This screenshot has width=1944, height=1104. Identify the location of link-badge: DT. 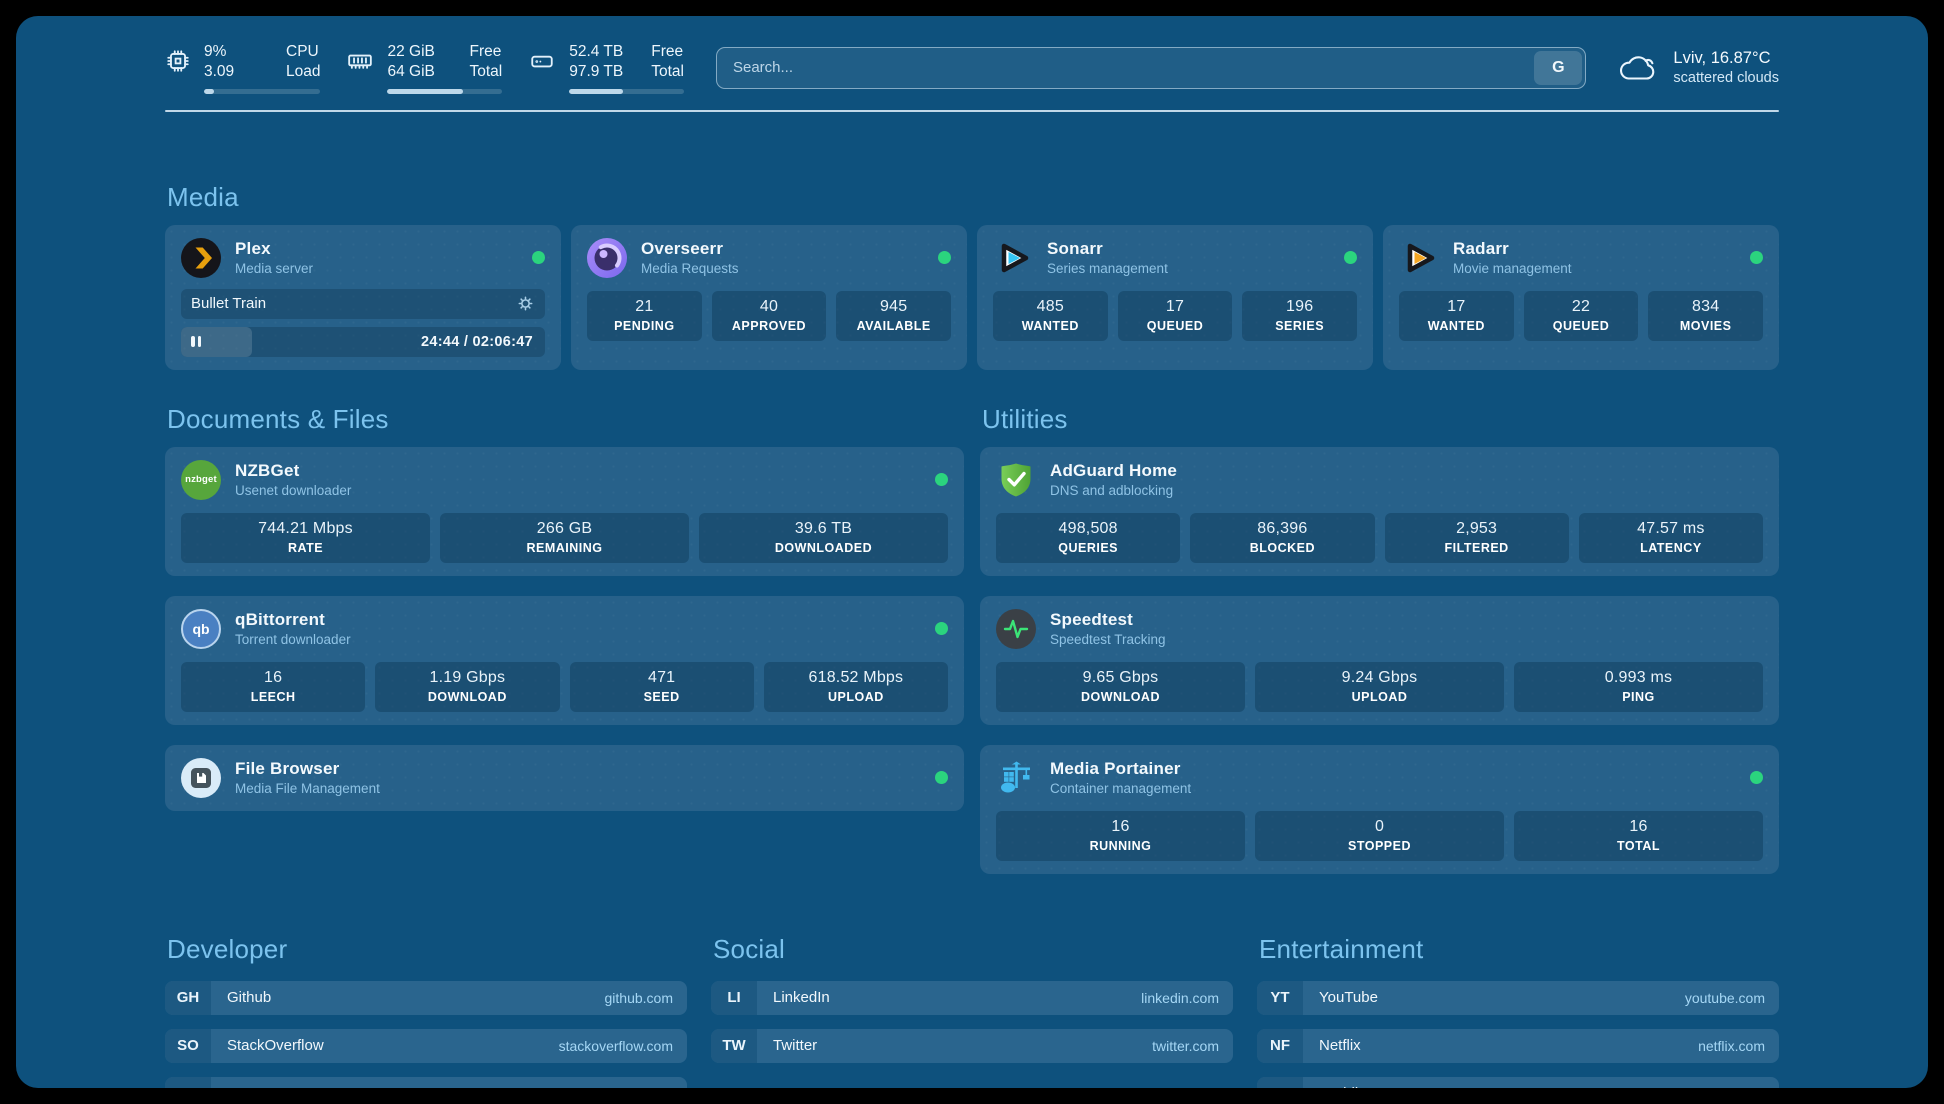
(188, 1082).